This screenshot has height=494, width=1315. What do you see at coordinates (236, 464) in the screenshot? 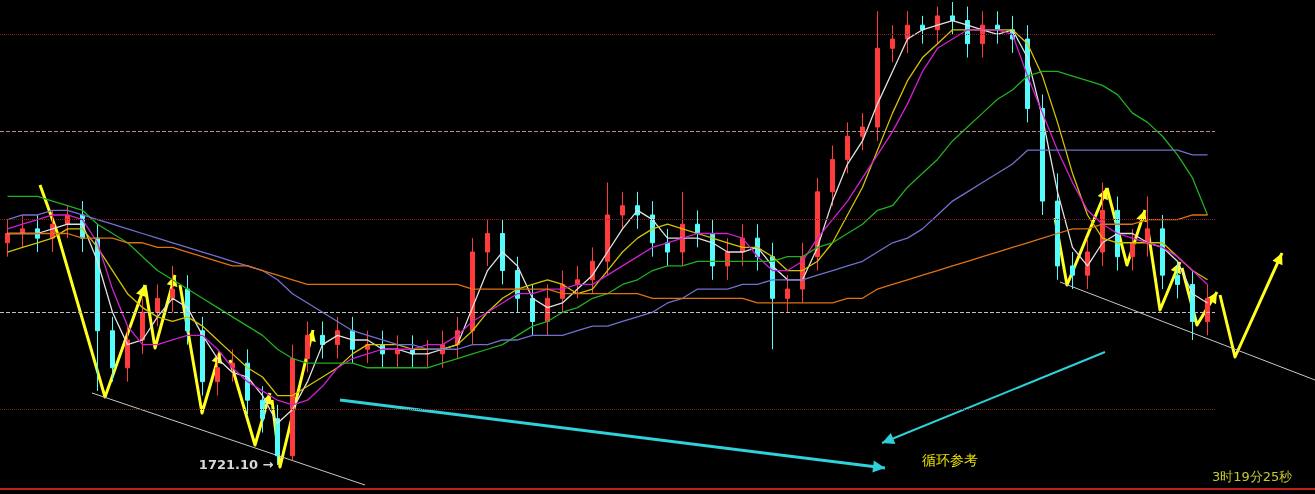
I see `annotation: 1721.10 →` at bounding box center [236, 464].